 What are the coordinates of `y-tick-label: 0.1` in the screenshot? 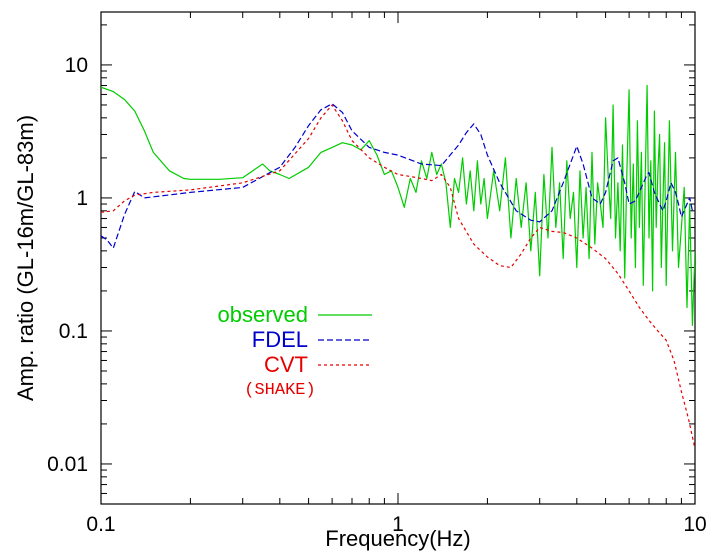 It's located at (73, 331).